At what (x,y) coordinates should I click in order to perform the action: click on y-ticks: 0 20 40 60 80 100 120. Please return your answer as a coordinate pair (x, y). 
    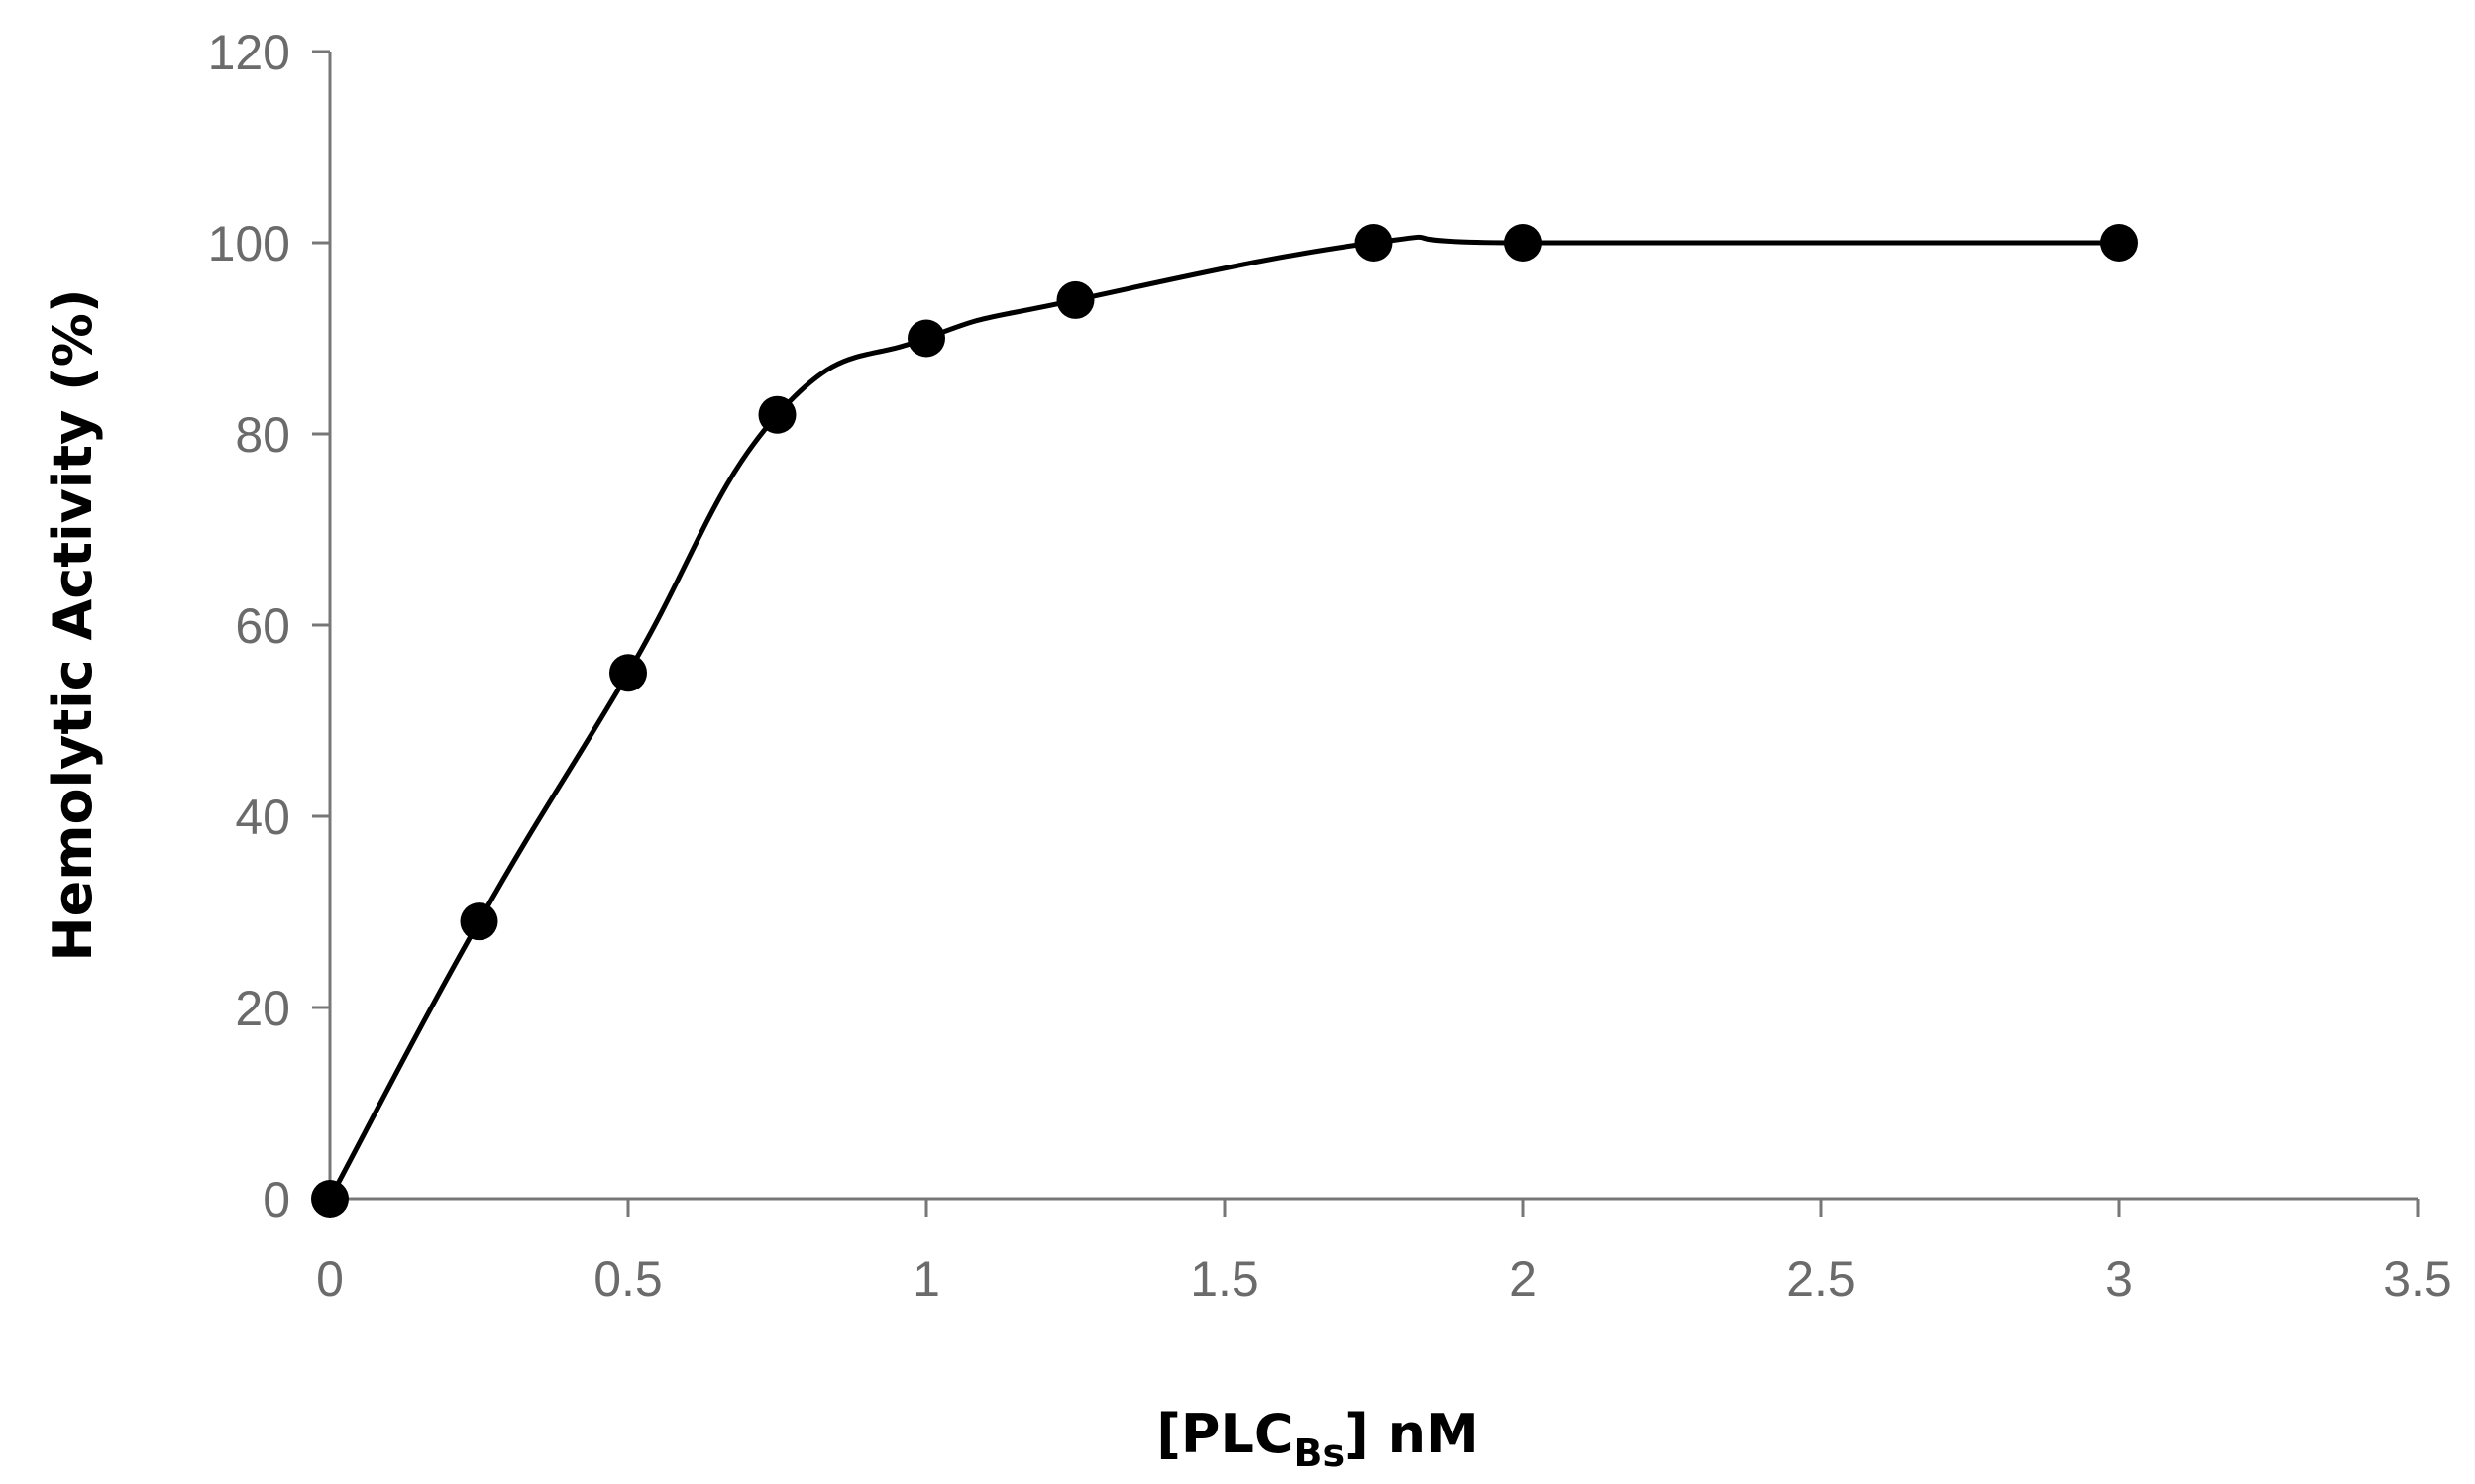
    Looking at the image, I should click on (269, 626).